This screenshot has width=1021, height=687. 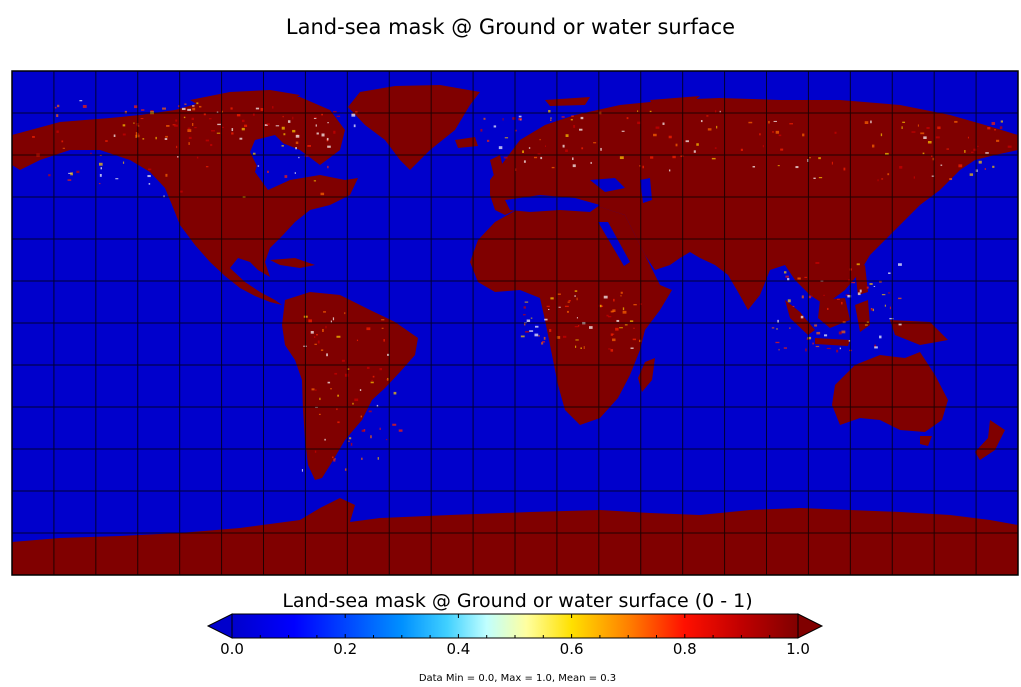 I want to click on scandinavia, so click(x=552, y=140).